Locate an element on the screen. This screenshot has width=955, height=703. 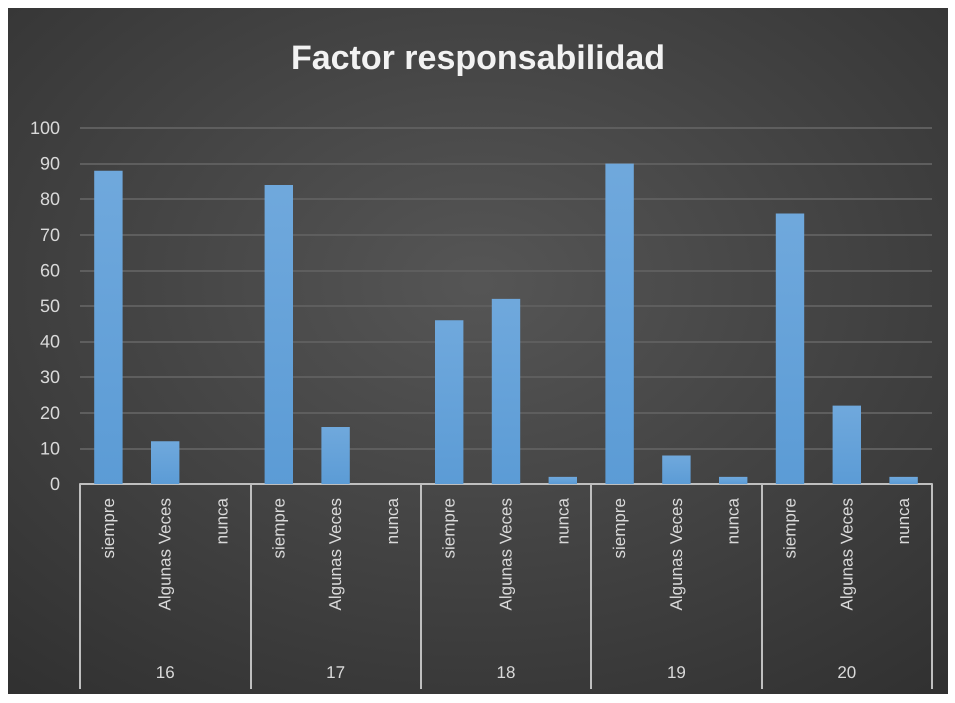
y-tick-label: 80 is located at coordinates (50, 199).